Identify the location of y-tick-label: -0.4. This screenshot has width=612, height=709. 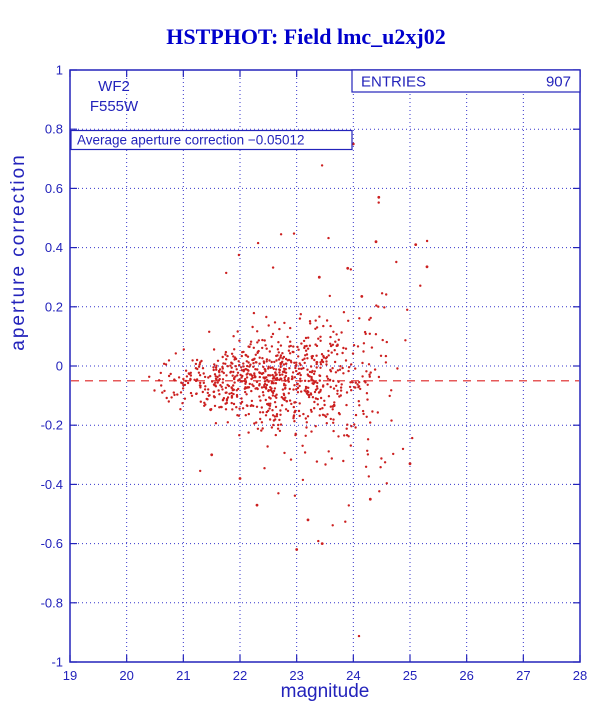
(52, 484).